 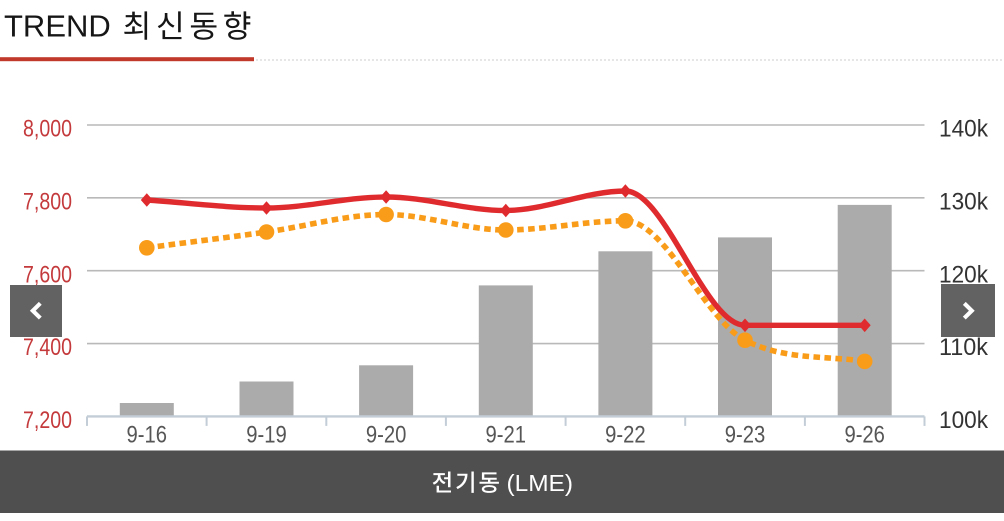 I want to click on svg-text: 8,000, so click(x=47, y=129).